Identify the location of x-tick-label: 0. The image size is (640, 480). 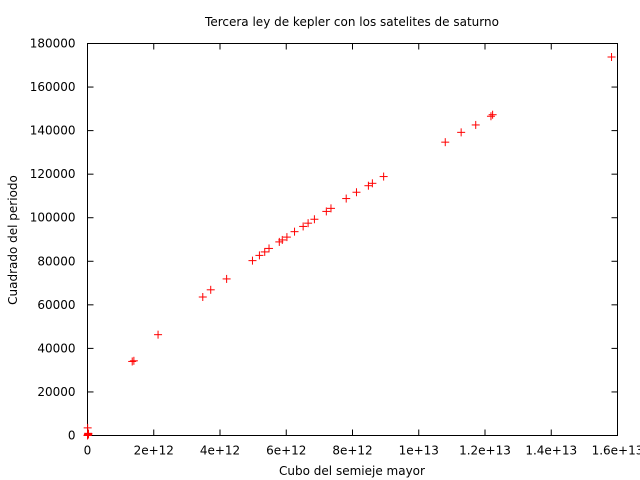
(88, 451).